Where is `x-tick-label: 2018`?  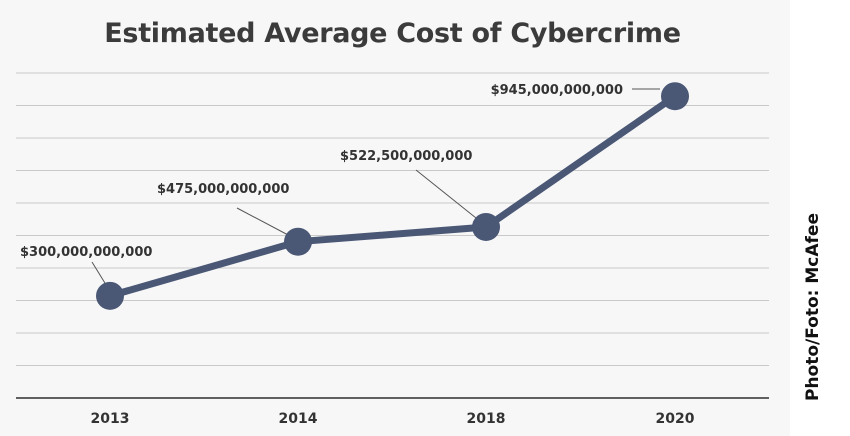 x-tick-label: 2018 is located at coordinates (486, 419).